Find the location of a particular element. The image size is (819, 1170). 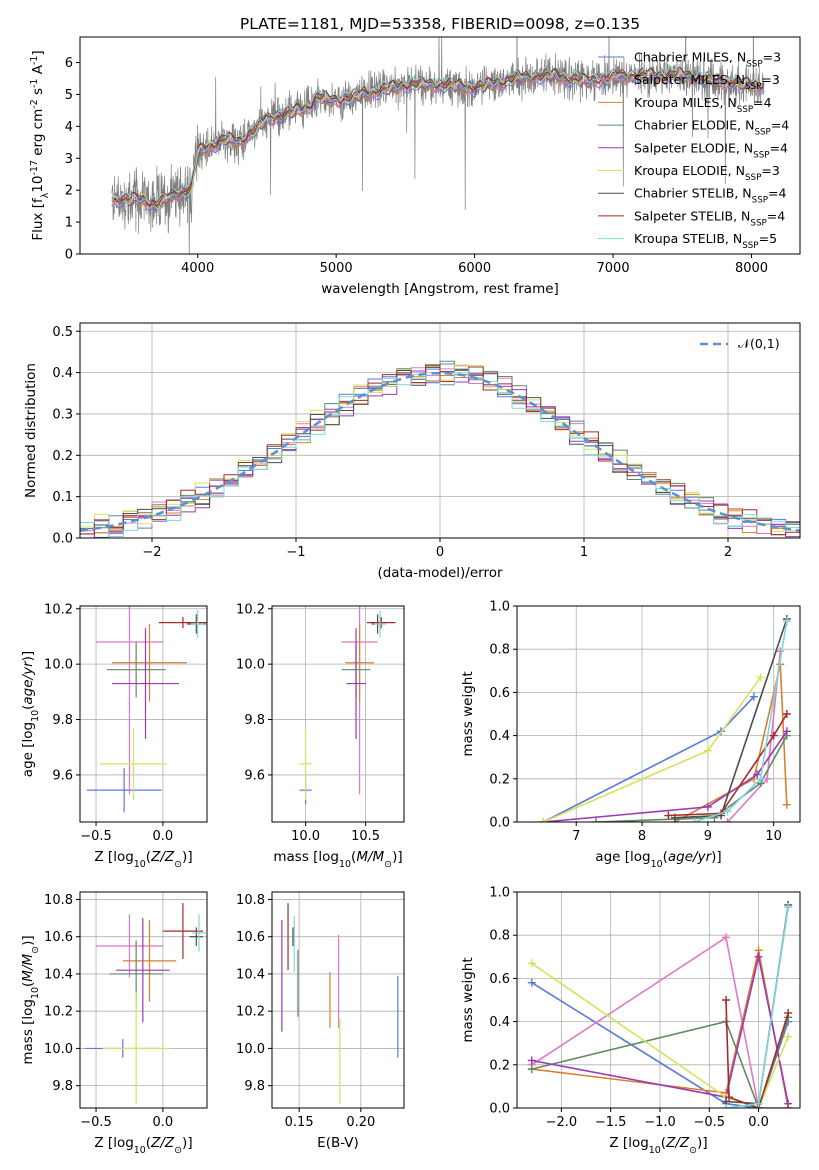

mass_vs_ebv-plot-area is located at coordinates (340, 1004).